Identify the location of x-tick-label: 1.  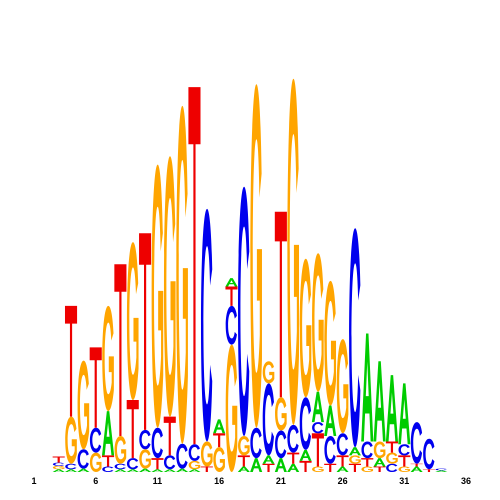
(33, 481).